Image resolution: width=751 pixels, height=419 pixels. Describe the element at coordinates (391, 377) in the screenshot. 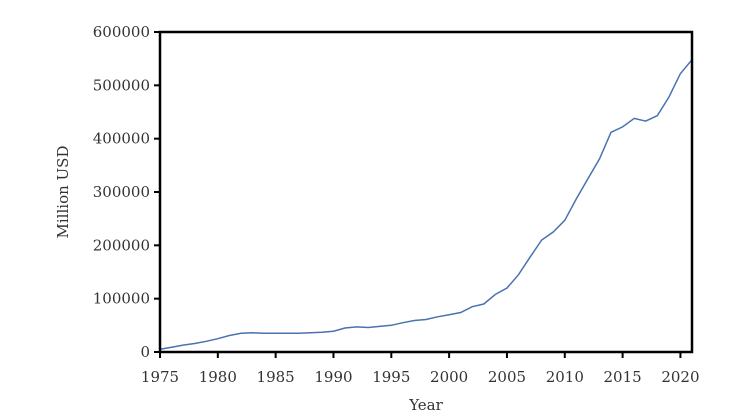

I see `x-tick-label: 1995` at that location.